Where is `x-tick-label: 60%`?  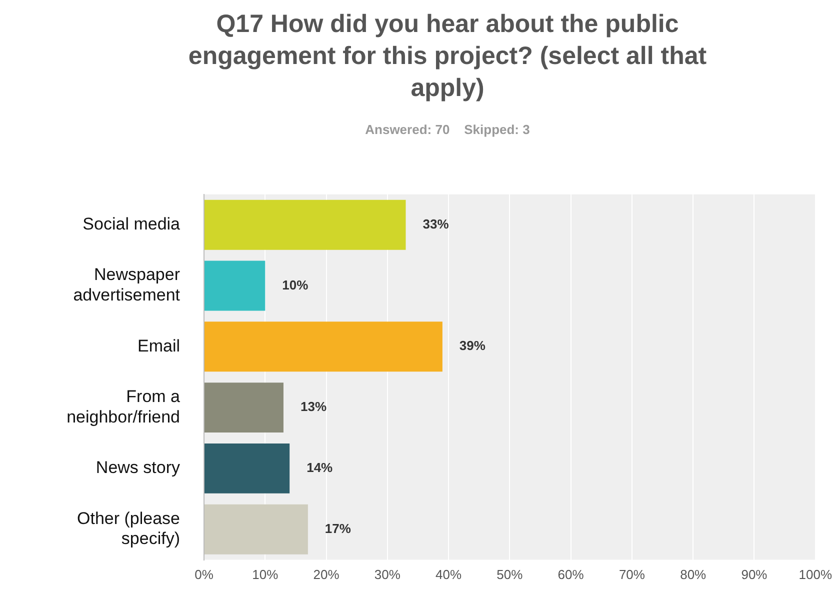
x-tick-label: 60% is located at coordinates (571, 574).